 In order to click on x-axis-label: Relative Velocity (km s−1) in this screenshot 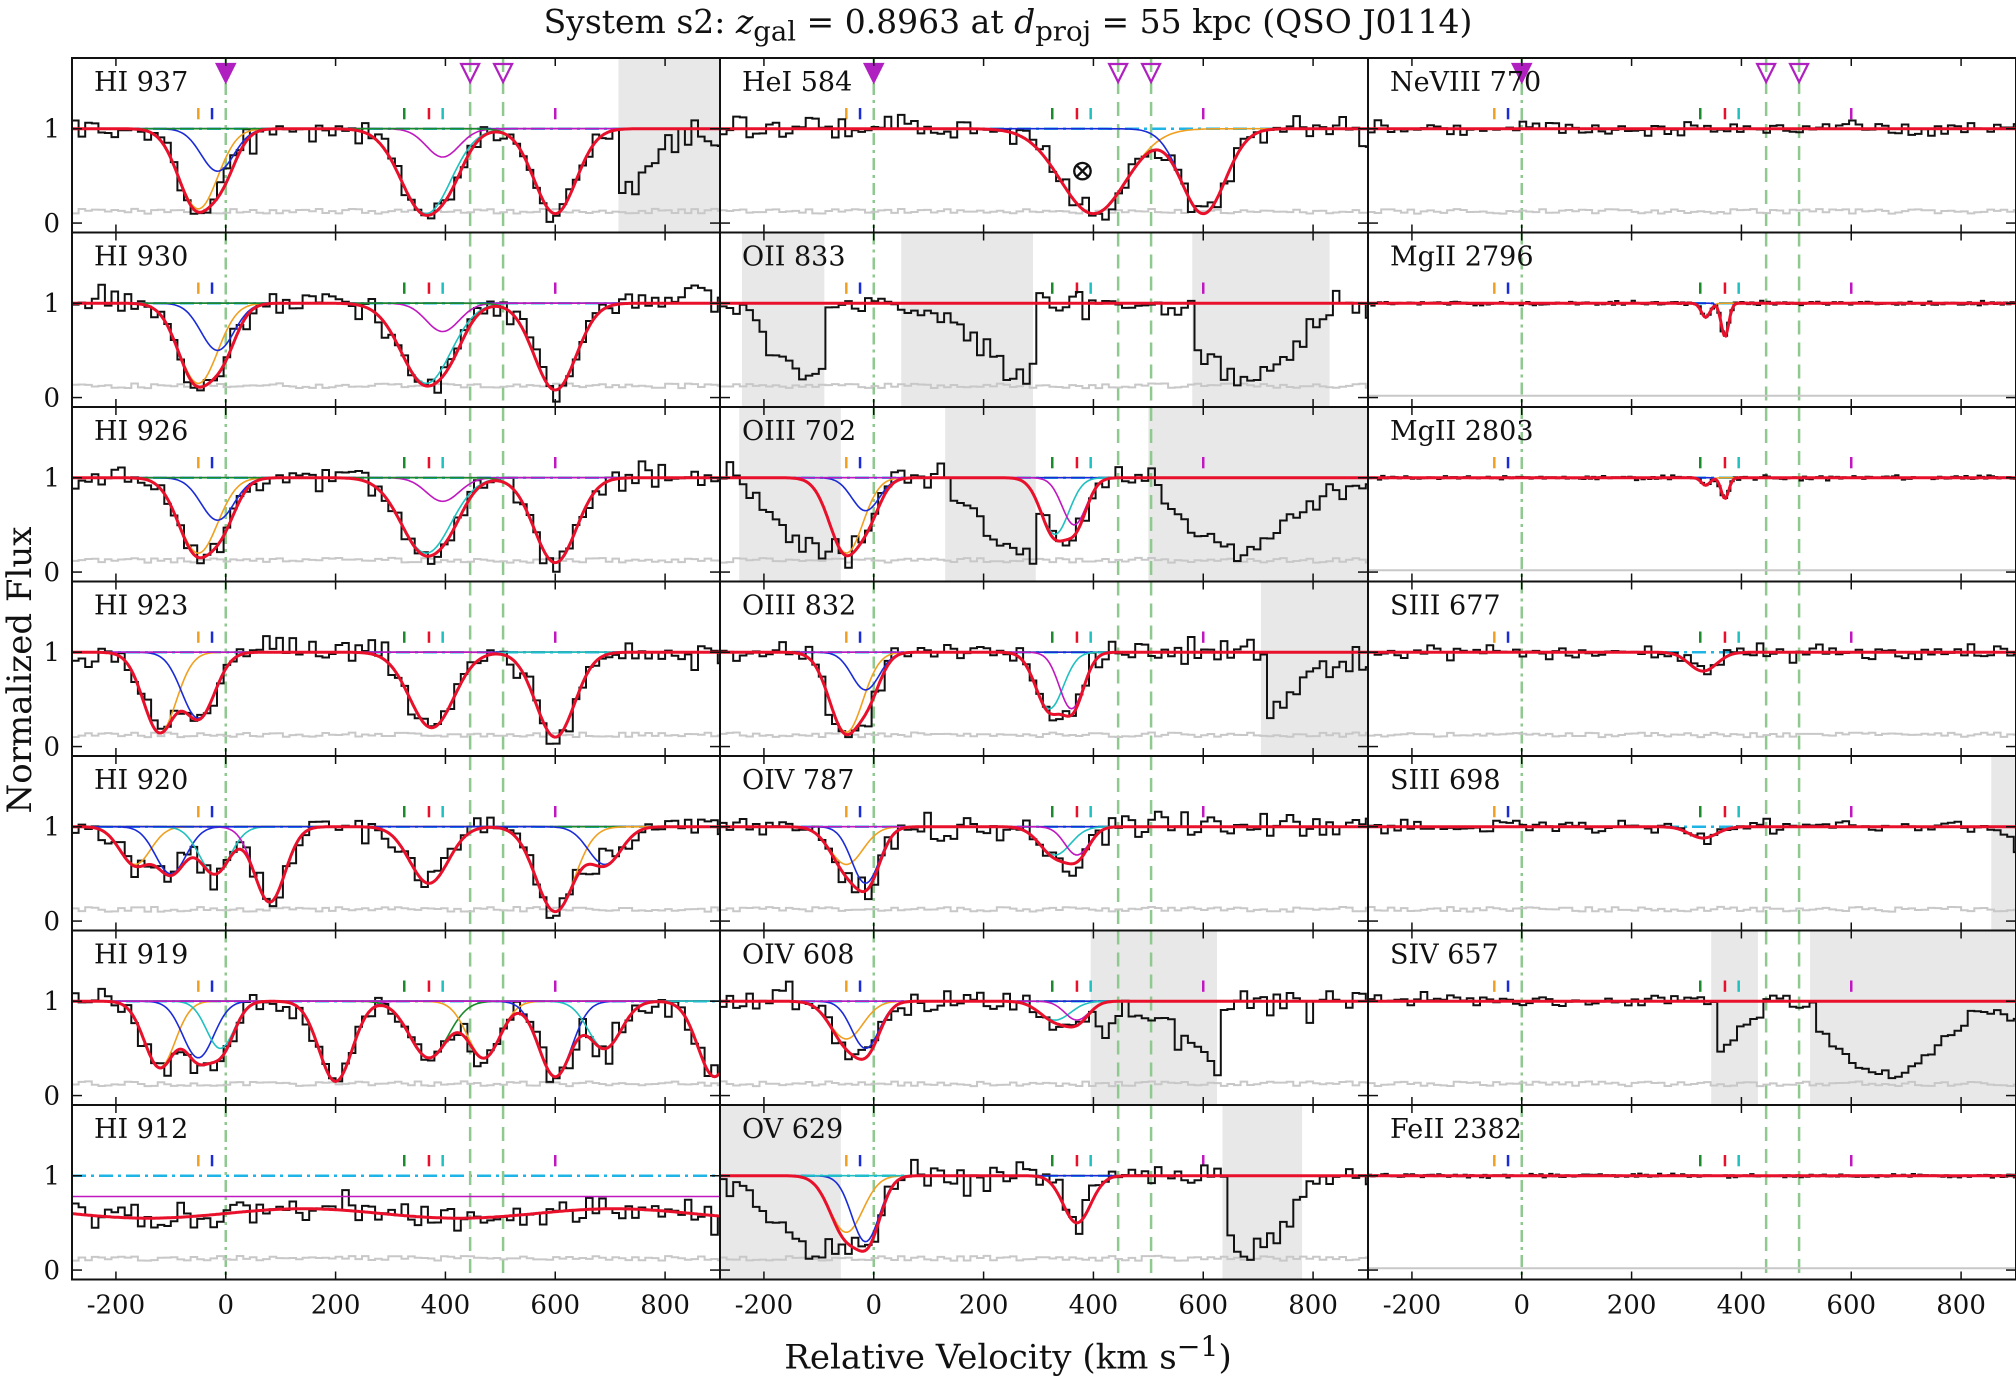, I will do `click(1008, 1353)`.